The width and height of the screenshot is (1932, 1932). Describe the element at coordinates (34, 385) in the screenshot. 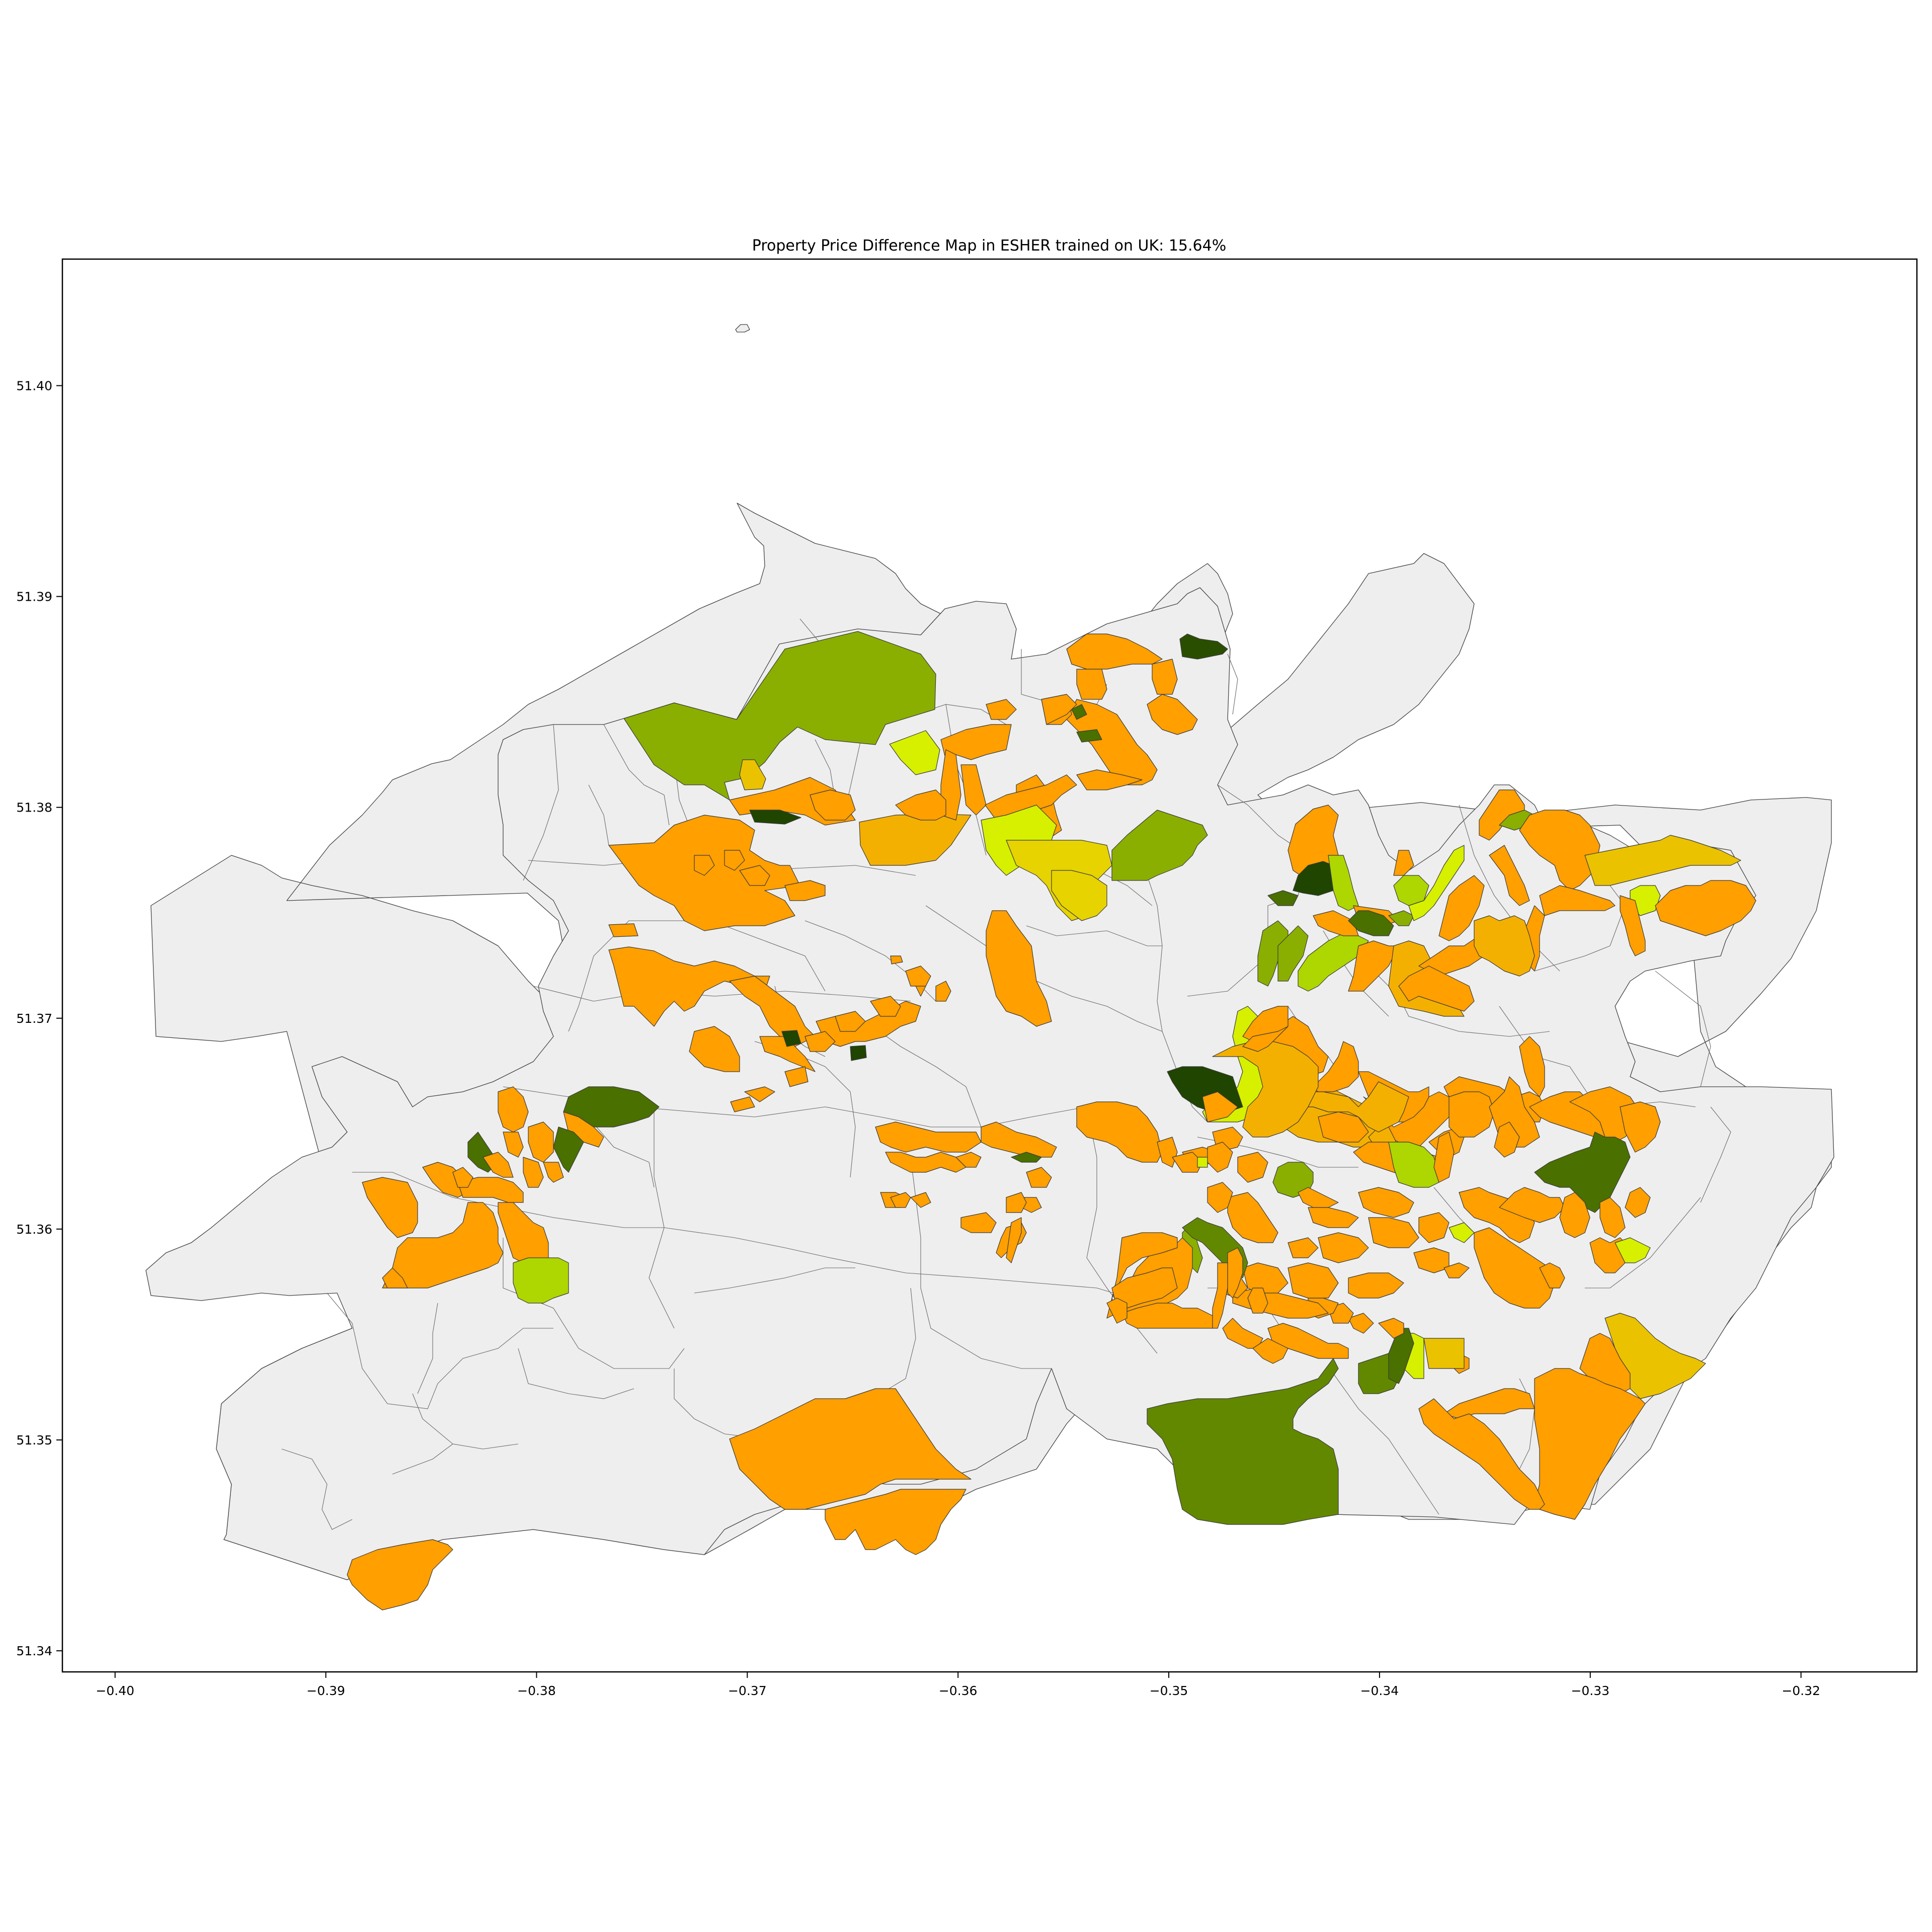

I see `y-tick-label: 51.40` at that location.